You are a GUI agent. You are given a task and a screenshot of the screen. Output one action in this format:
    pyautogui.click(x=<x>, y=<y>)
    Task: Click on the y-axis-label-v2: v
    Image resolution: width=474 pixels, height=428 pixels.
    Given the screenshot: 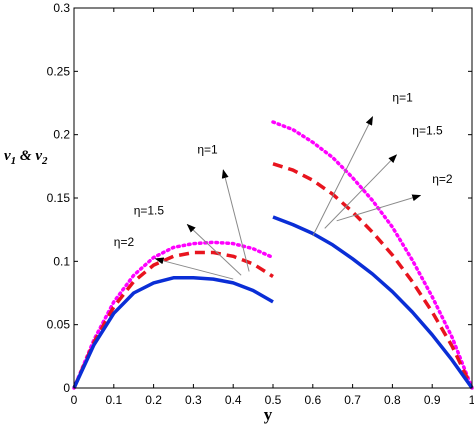 What is the action you would take?
    pyautogui.click(x=38, y=156)
    